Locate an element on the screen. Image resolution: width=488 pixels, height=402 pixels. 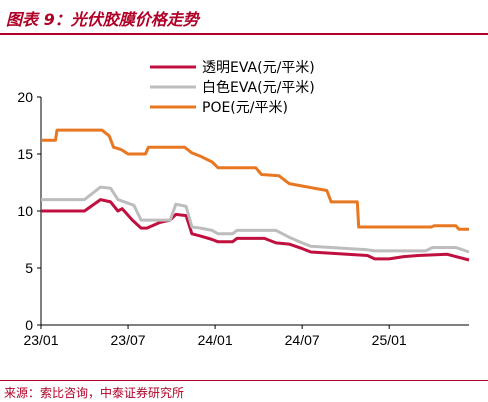
y-tick-label: 0 is located at coordinates (29, 325).